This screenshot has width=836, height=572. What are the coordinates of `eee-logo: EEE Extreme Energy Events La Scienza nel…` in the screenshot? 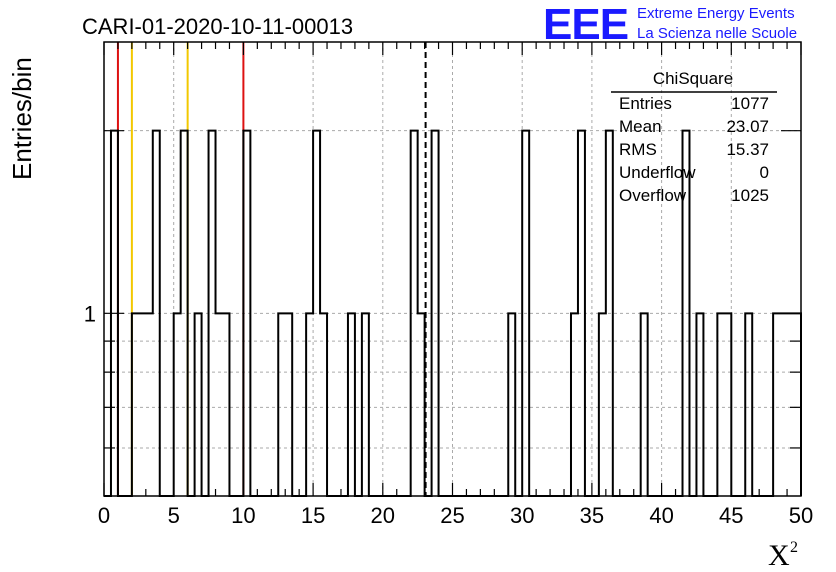 It's located at (670, 24).